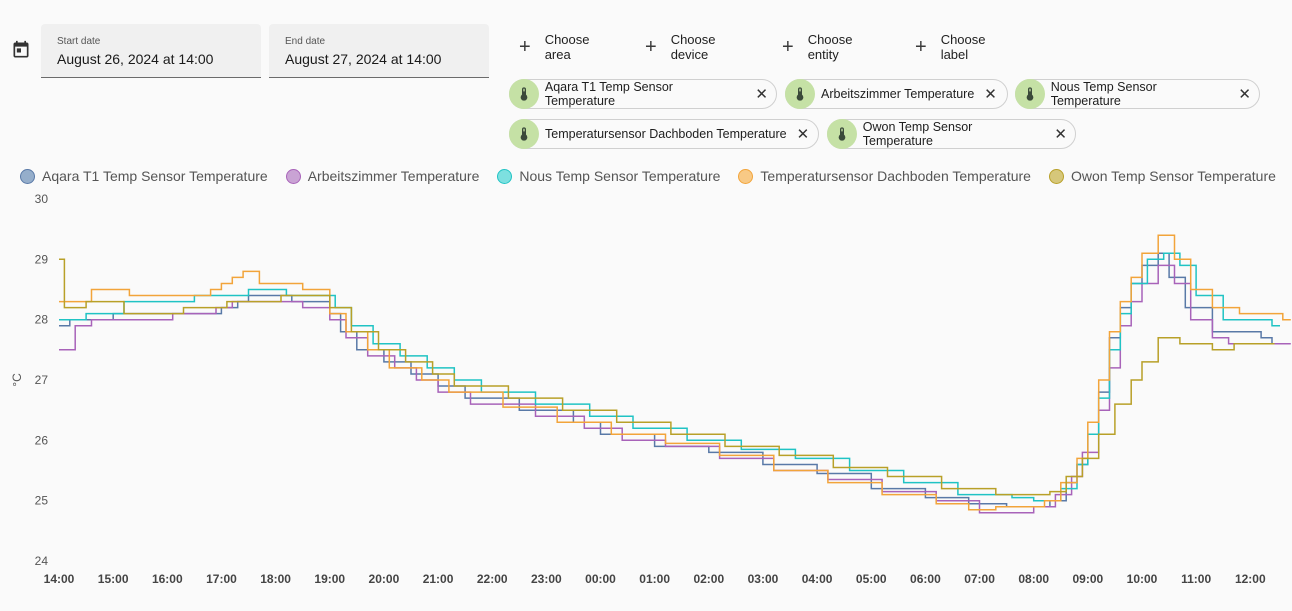 This screenshot has width=1292, height=611. What do you see at coordinates (135, 59) in the screenshot?
I see `start-date-value: August 26, 2024 at 14:00` at bounding box center [135, 59].